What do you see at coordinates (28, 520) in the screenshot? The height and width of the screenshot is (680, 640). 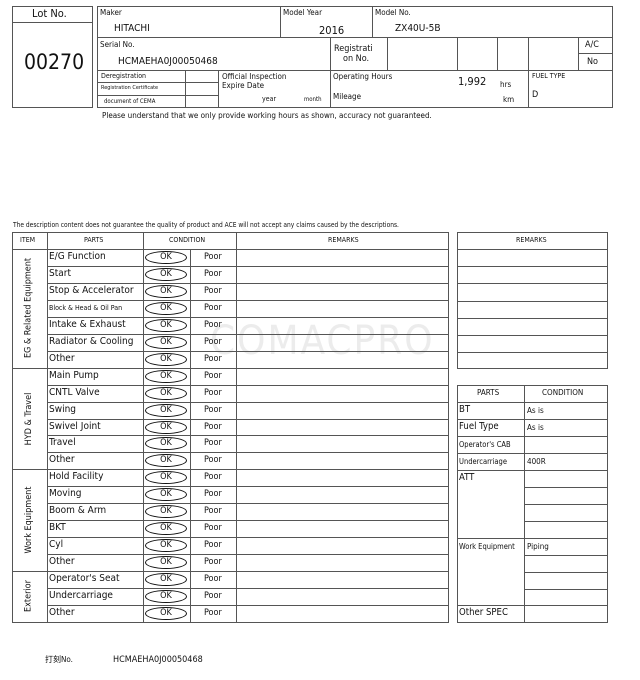 I see `section-label: Work Equipment` at bounding box center [28, 520].